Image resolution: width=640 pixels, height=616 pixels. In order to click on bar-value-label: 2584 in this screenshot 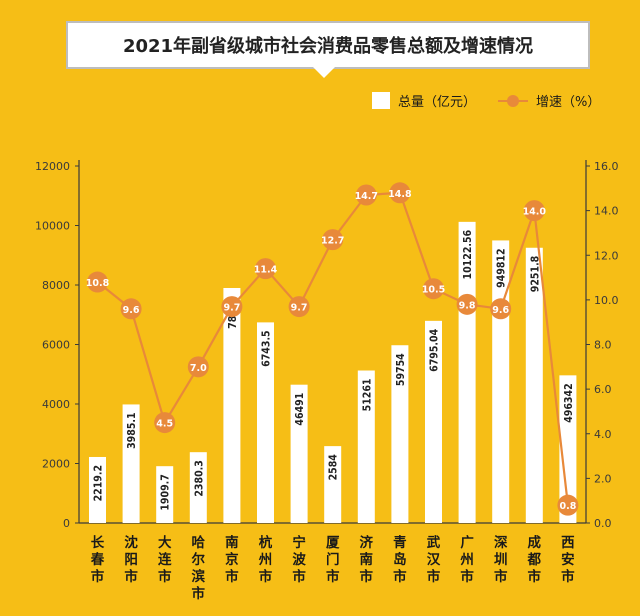, I will do `click(334, 467)`.